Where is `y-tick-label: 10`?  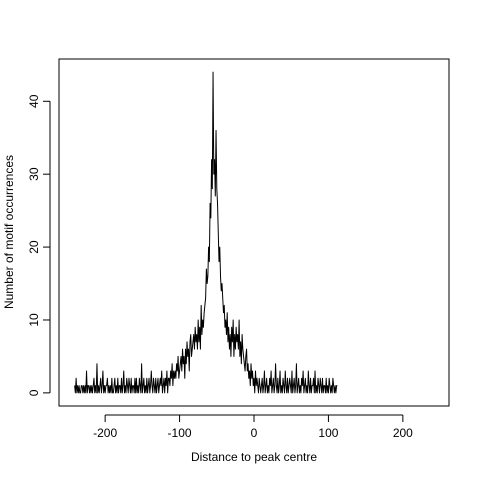 y-tick-label: 10 is located at coordinates (34, 320).